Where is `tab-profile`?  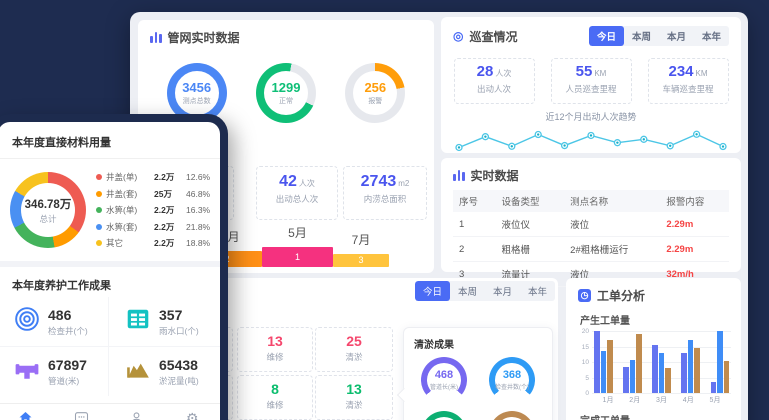 tab-profile is located at coordinates (137, 415).